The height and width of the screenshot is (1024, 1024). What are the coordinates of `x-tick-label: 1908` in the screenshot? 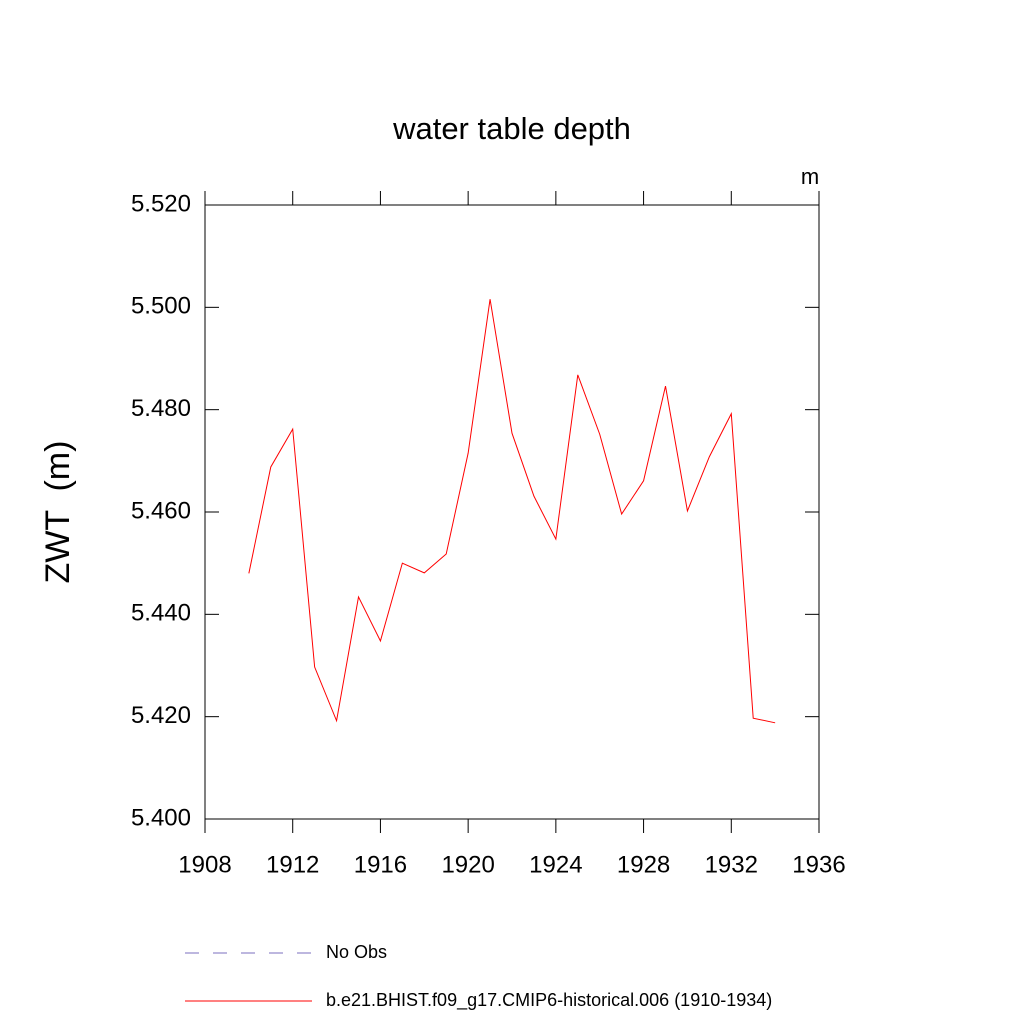 It's located at (204, 864).